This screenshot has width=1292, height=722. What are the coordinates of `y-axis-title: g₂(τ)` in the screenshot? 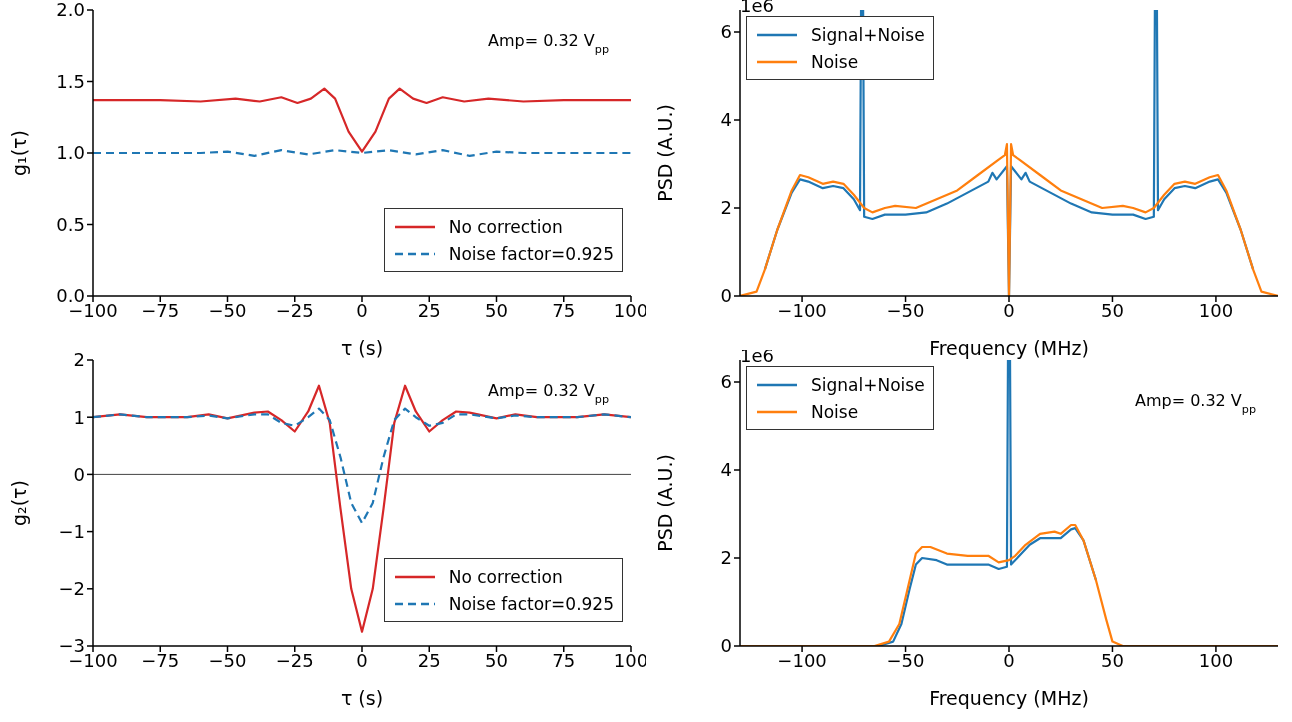 It's located at (19, 503).